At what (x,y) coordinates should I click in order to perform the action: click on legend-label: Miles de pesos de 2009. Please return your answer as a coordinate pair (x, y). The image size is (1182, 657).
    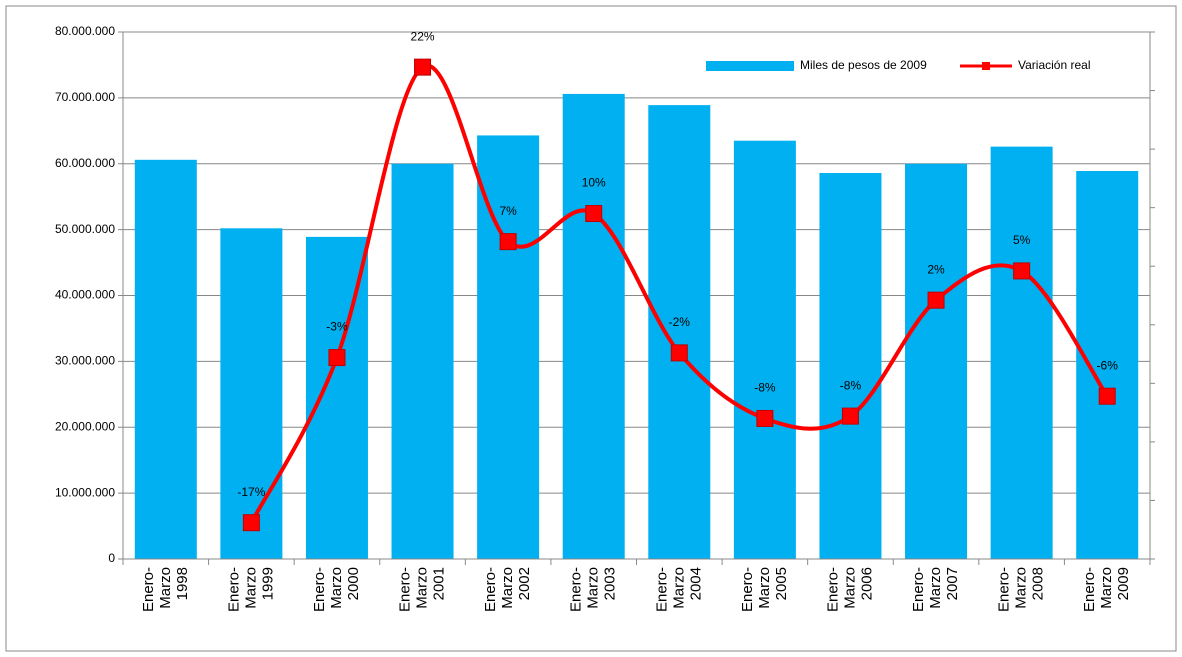
    Looking at the image, I should click on (863, 65).